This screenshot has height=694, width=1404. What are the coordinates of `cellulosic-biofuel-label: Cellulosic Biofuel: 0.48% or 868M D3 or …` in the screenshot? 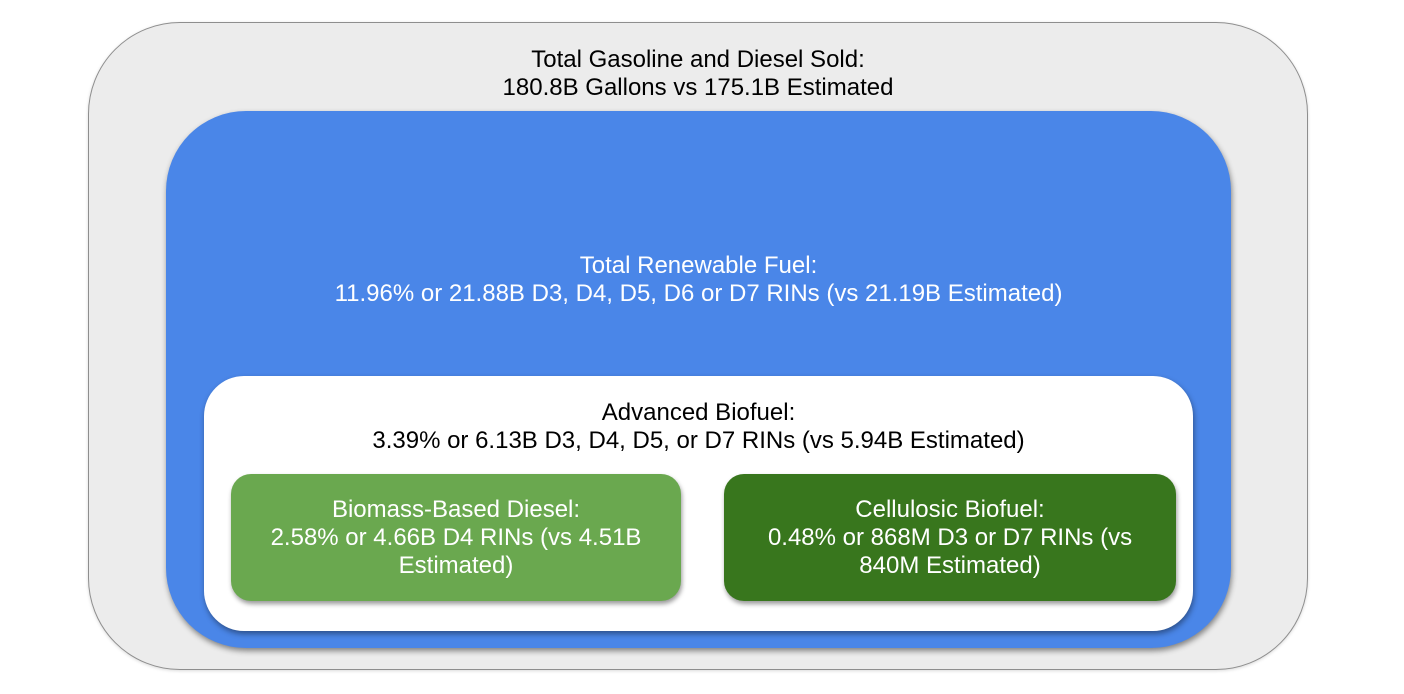 It's located at (950, 537).